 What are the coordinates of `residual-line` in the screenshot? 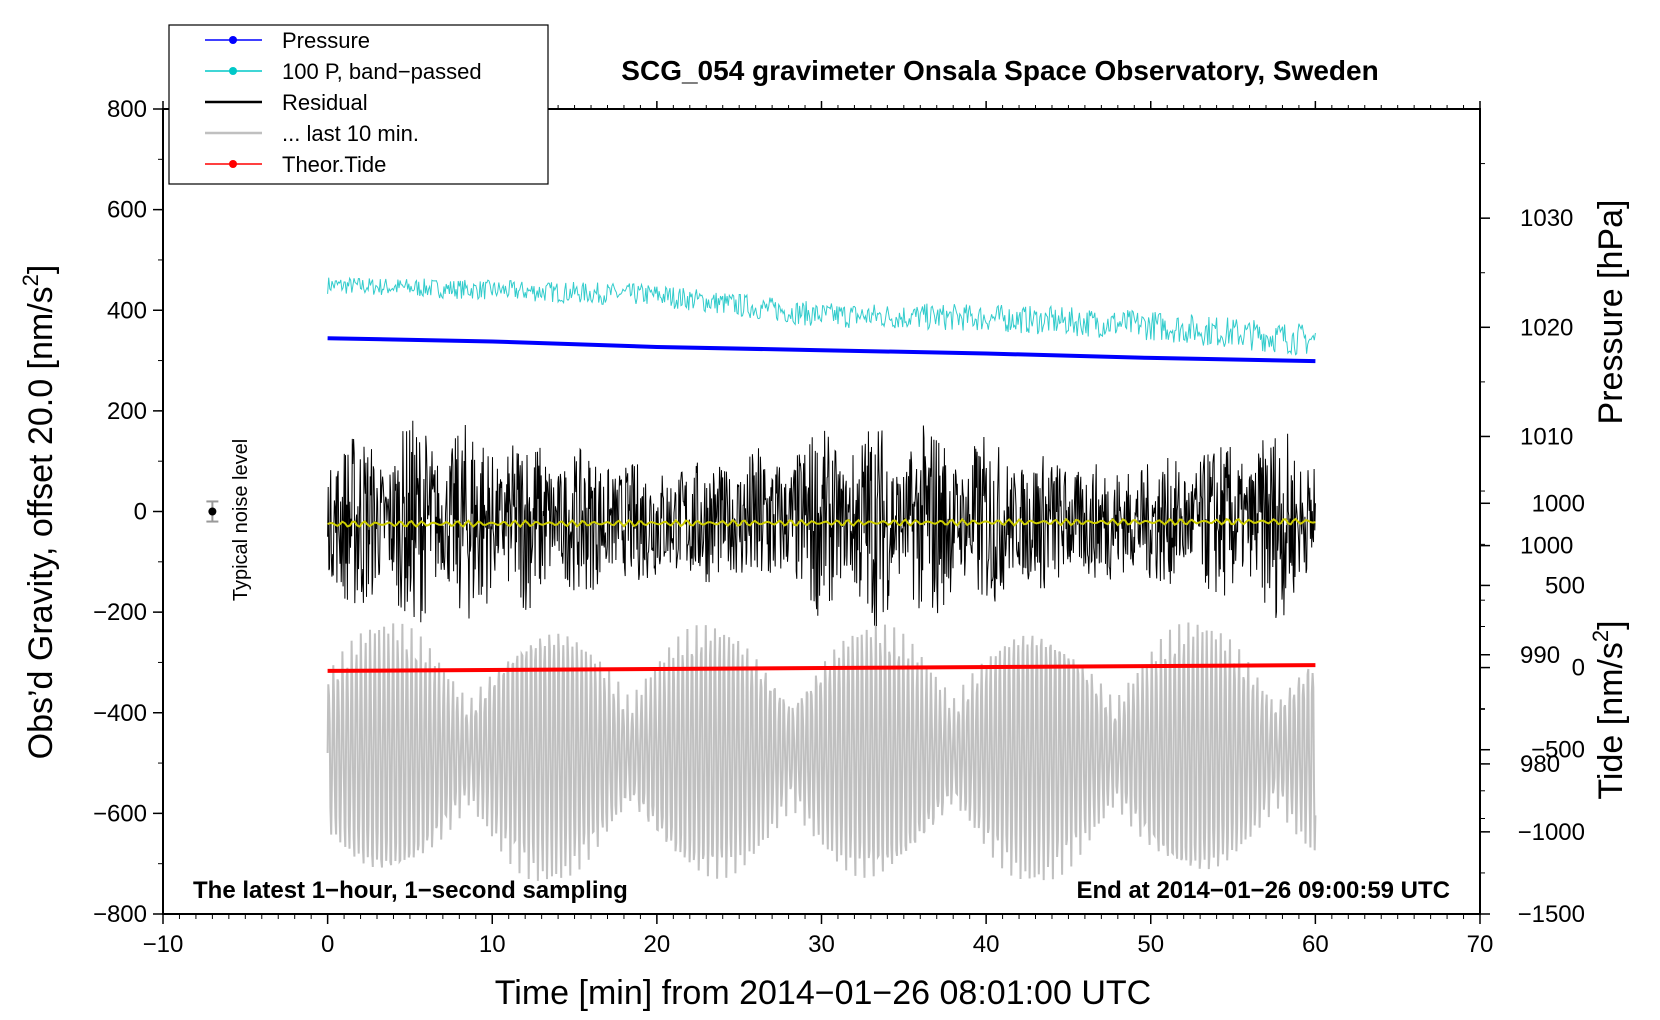 It's located at (821, 523).